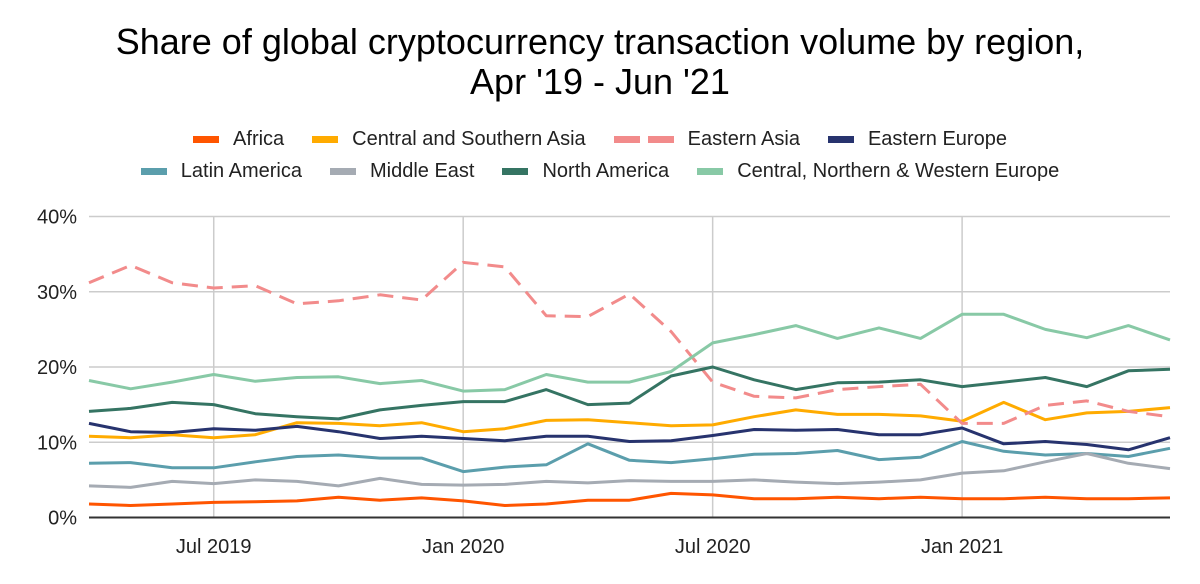  I want to click on legend-item-eastern-europe: Eastern Europe, so click(917, 139).